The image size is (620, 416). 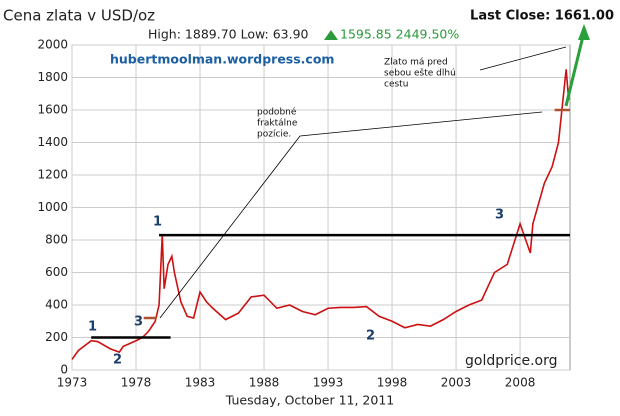 I want to click on y-tick-label: 600, so click(x=56, y=272).